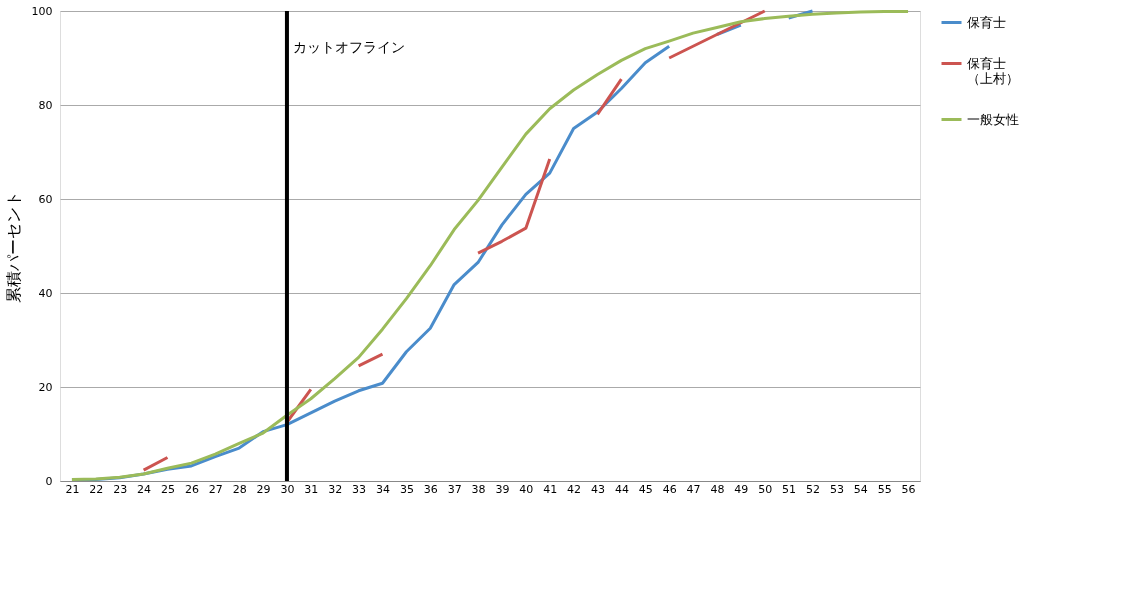 This screenshot has height=597, width=1127. I want to click on legend-label: 保育士（上村）, so click(993, 70).